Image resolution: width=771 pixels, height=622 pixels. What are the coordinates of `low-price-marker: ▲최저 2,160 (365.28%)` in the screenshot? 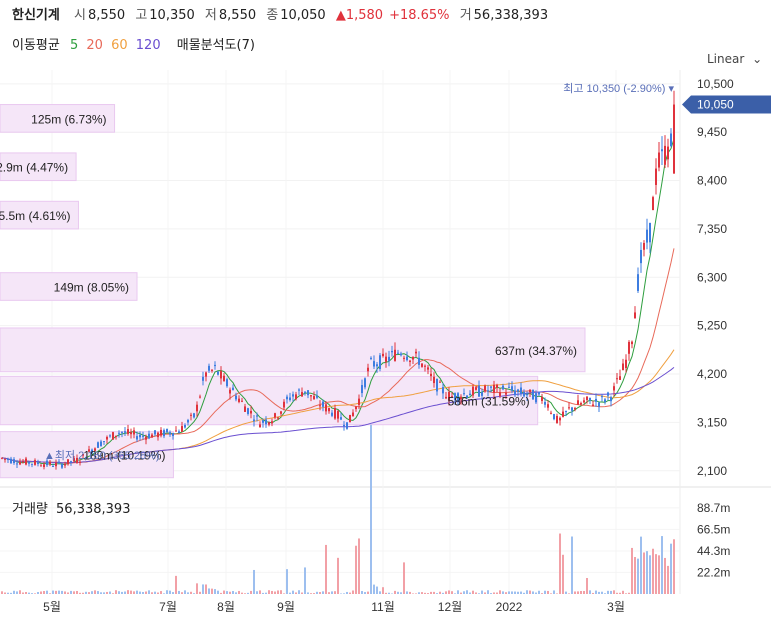 It's located at (102, 455).